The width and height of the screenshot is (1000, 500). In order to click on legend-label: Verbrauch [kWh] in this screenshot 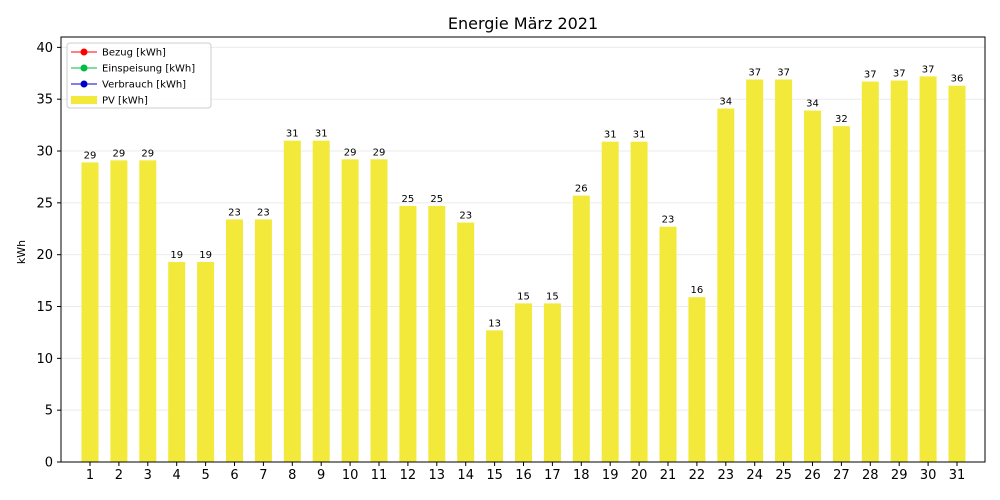, I will do `click(144, 85)`.